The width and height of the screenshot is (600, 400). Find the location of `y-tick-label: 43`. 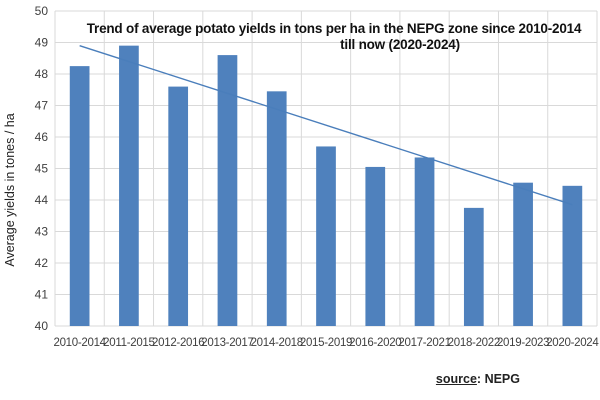

y-tick-label: 43 is located at coordinates (42, 232).